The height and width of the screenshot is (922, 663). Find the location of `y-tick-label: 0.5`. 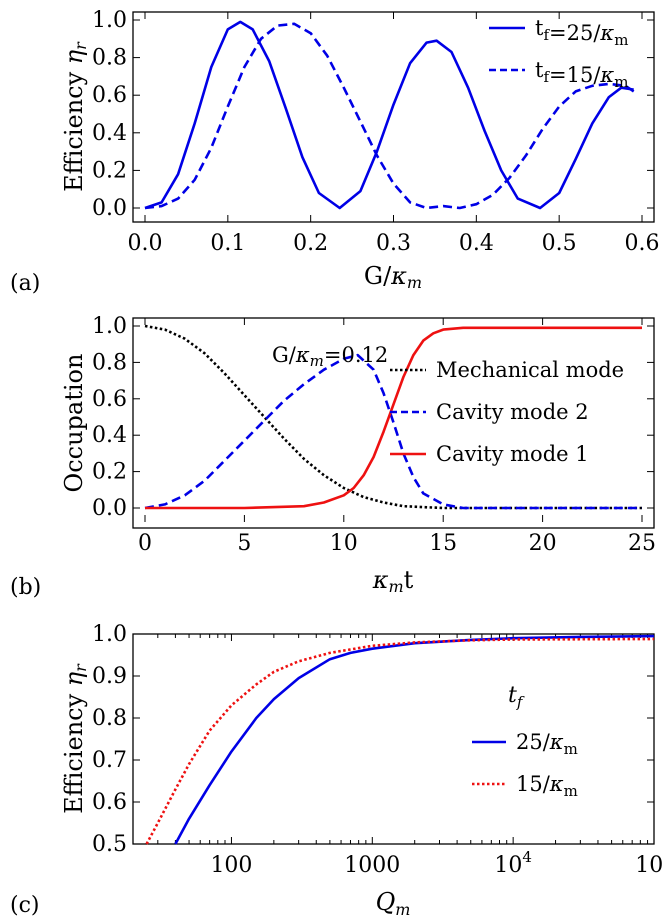

y-tick-label: 0.5 is located at coordinates (109, 844).